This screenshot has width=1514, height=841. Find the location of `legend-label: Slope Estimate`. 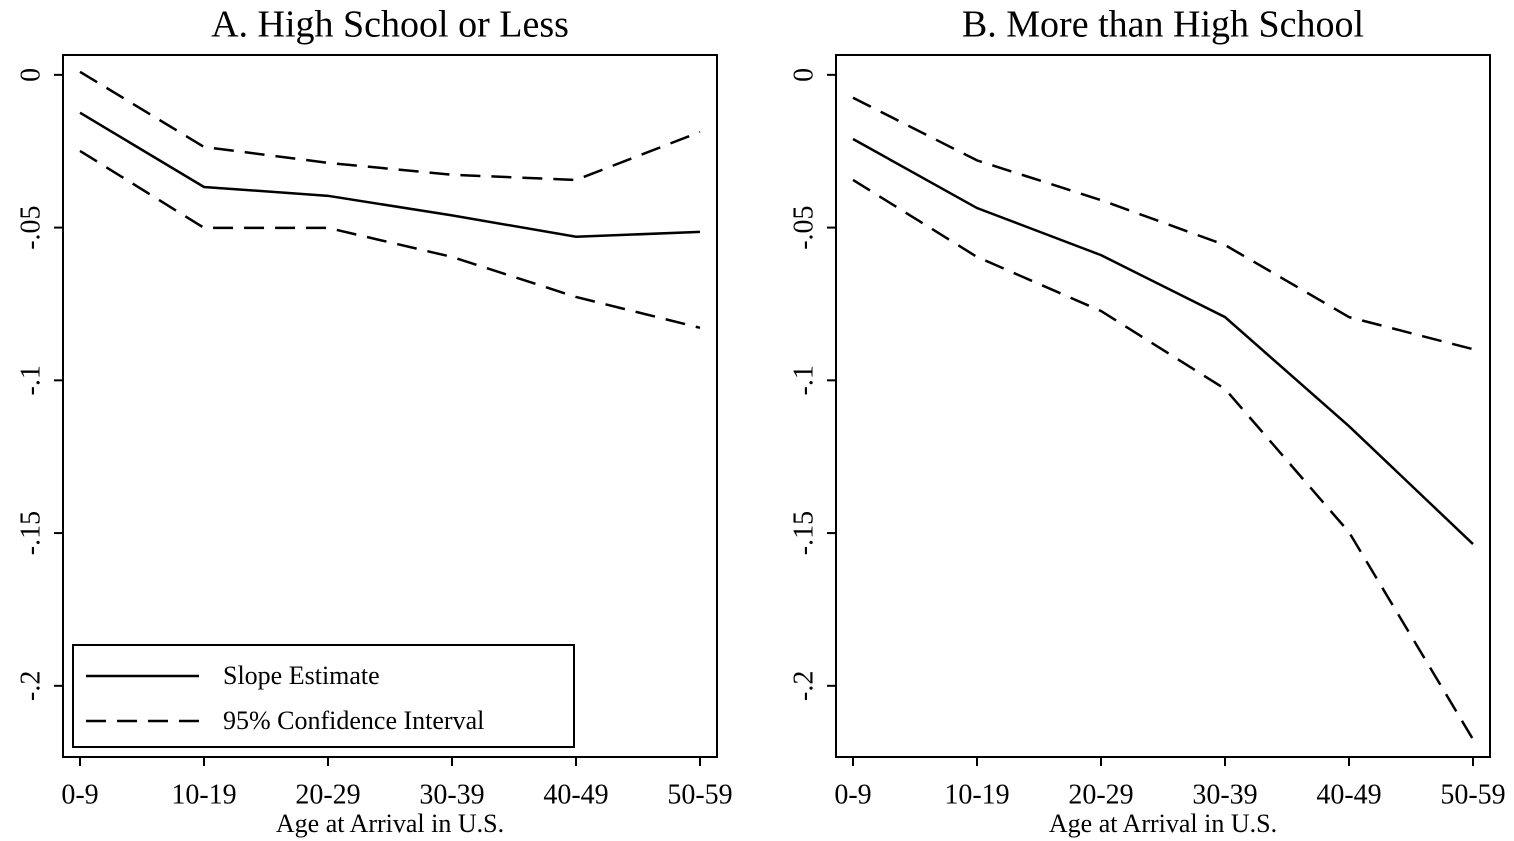

legend-label: Slope Estimate is located at coordinates (301, 675).